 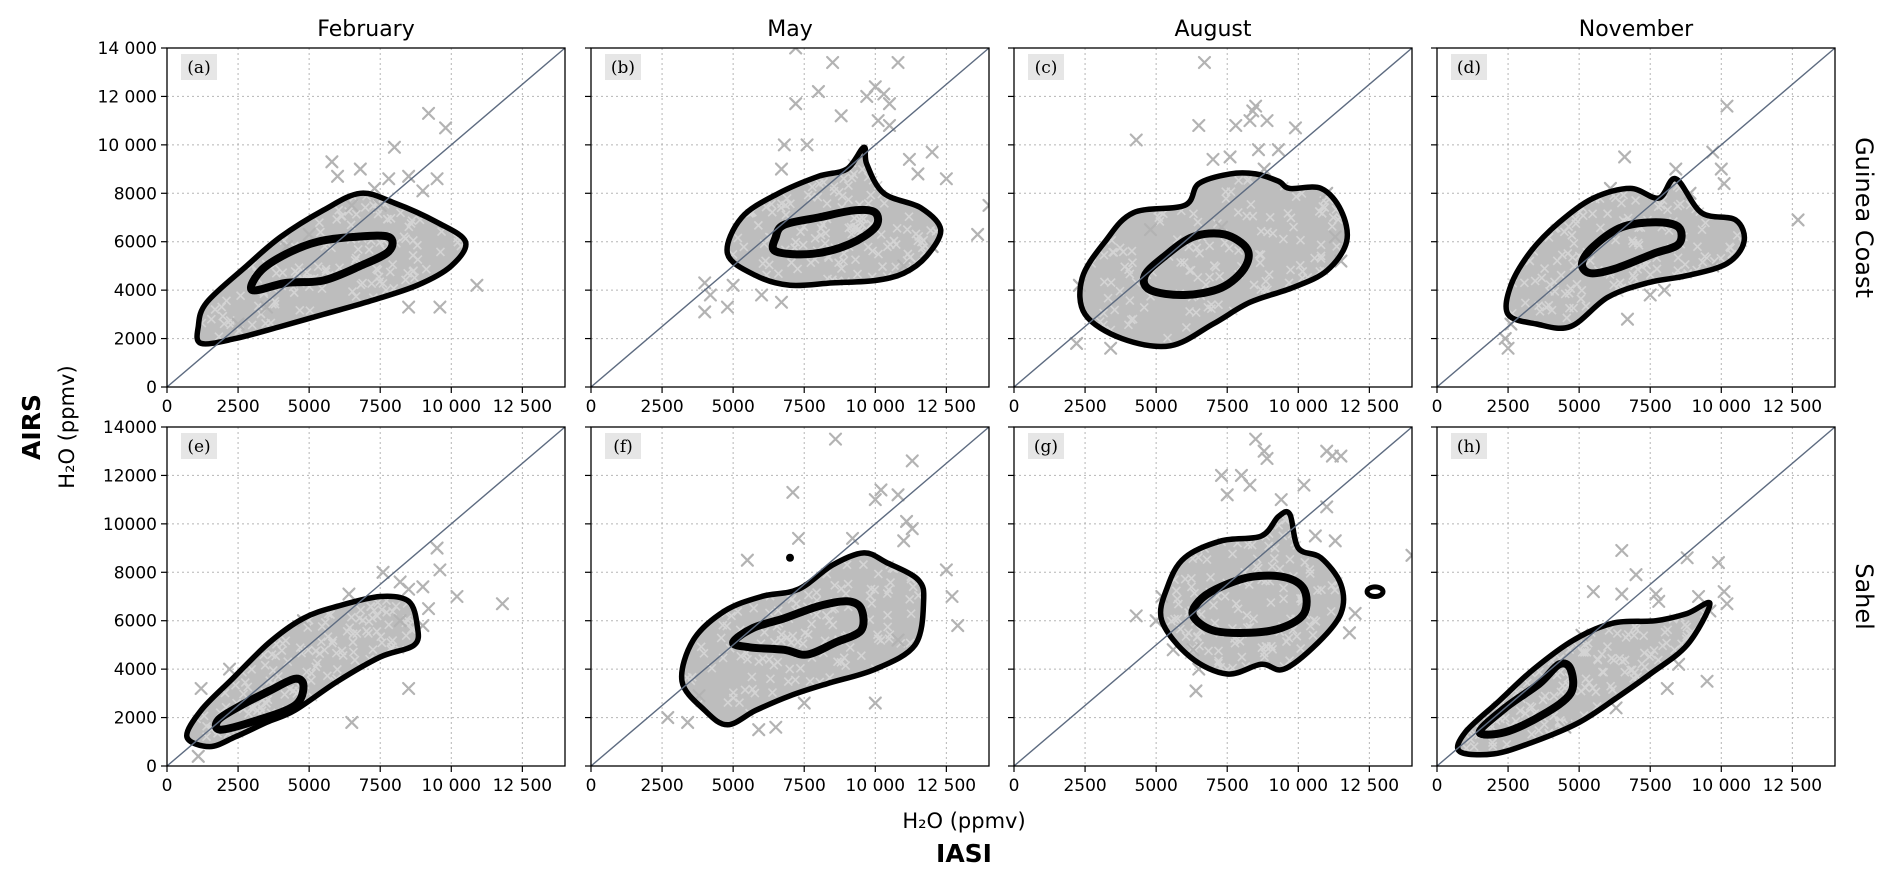 I want to click on x-tick-label: 5000, so click(x=1156, y=786).